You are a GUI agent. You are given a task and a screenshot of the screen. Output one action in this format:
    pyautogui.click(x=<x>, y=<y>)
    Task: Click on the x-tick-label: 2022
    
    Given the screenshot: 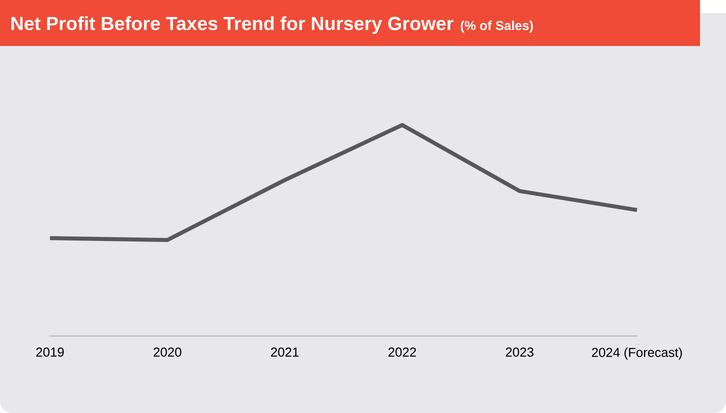 What is the action you would take?
    pyautogui.click(x=402, y=352)
    